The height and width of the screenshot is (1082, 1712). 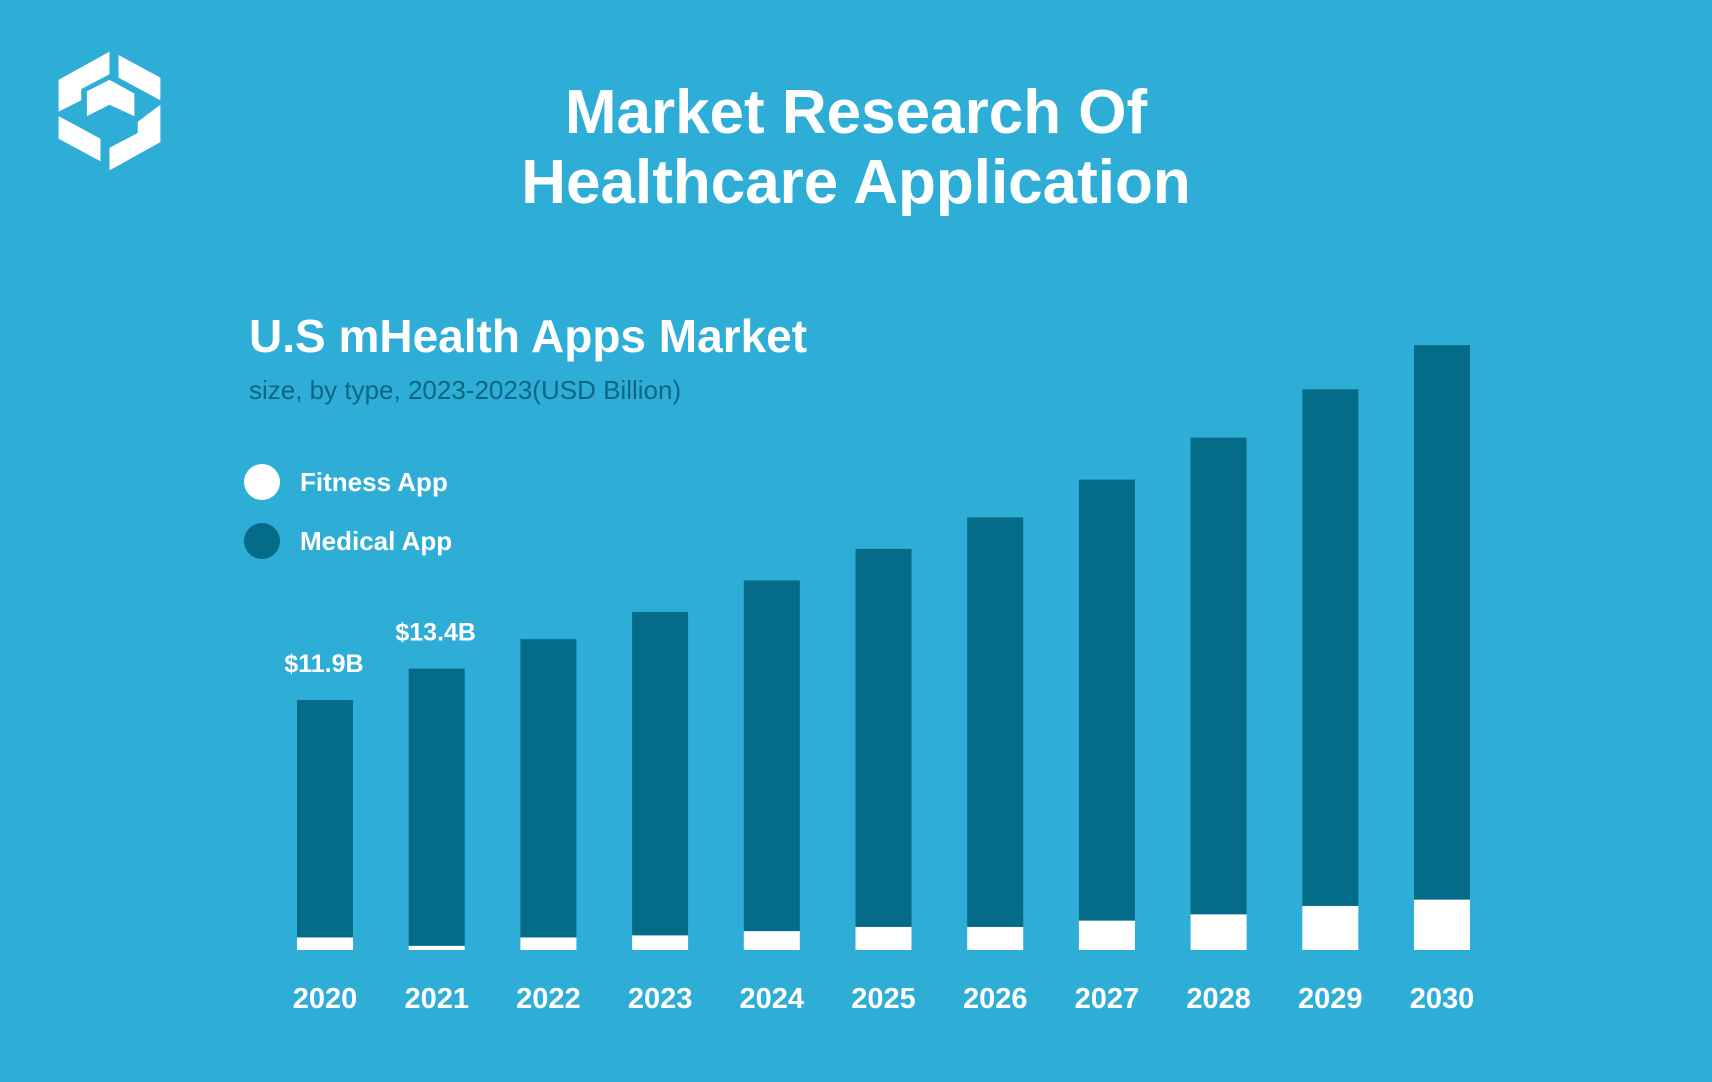 I want to click on page-title-line-2: Healthcare Application, so click(x=856, y=182).